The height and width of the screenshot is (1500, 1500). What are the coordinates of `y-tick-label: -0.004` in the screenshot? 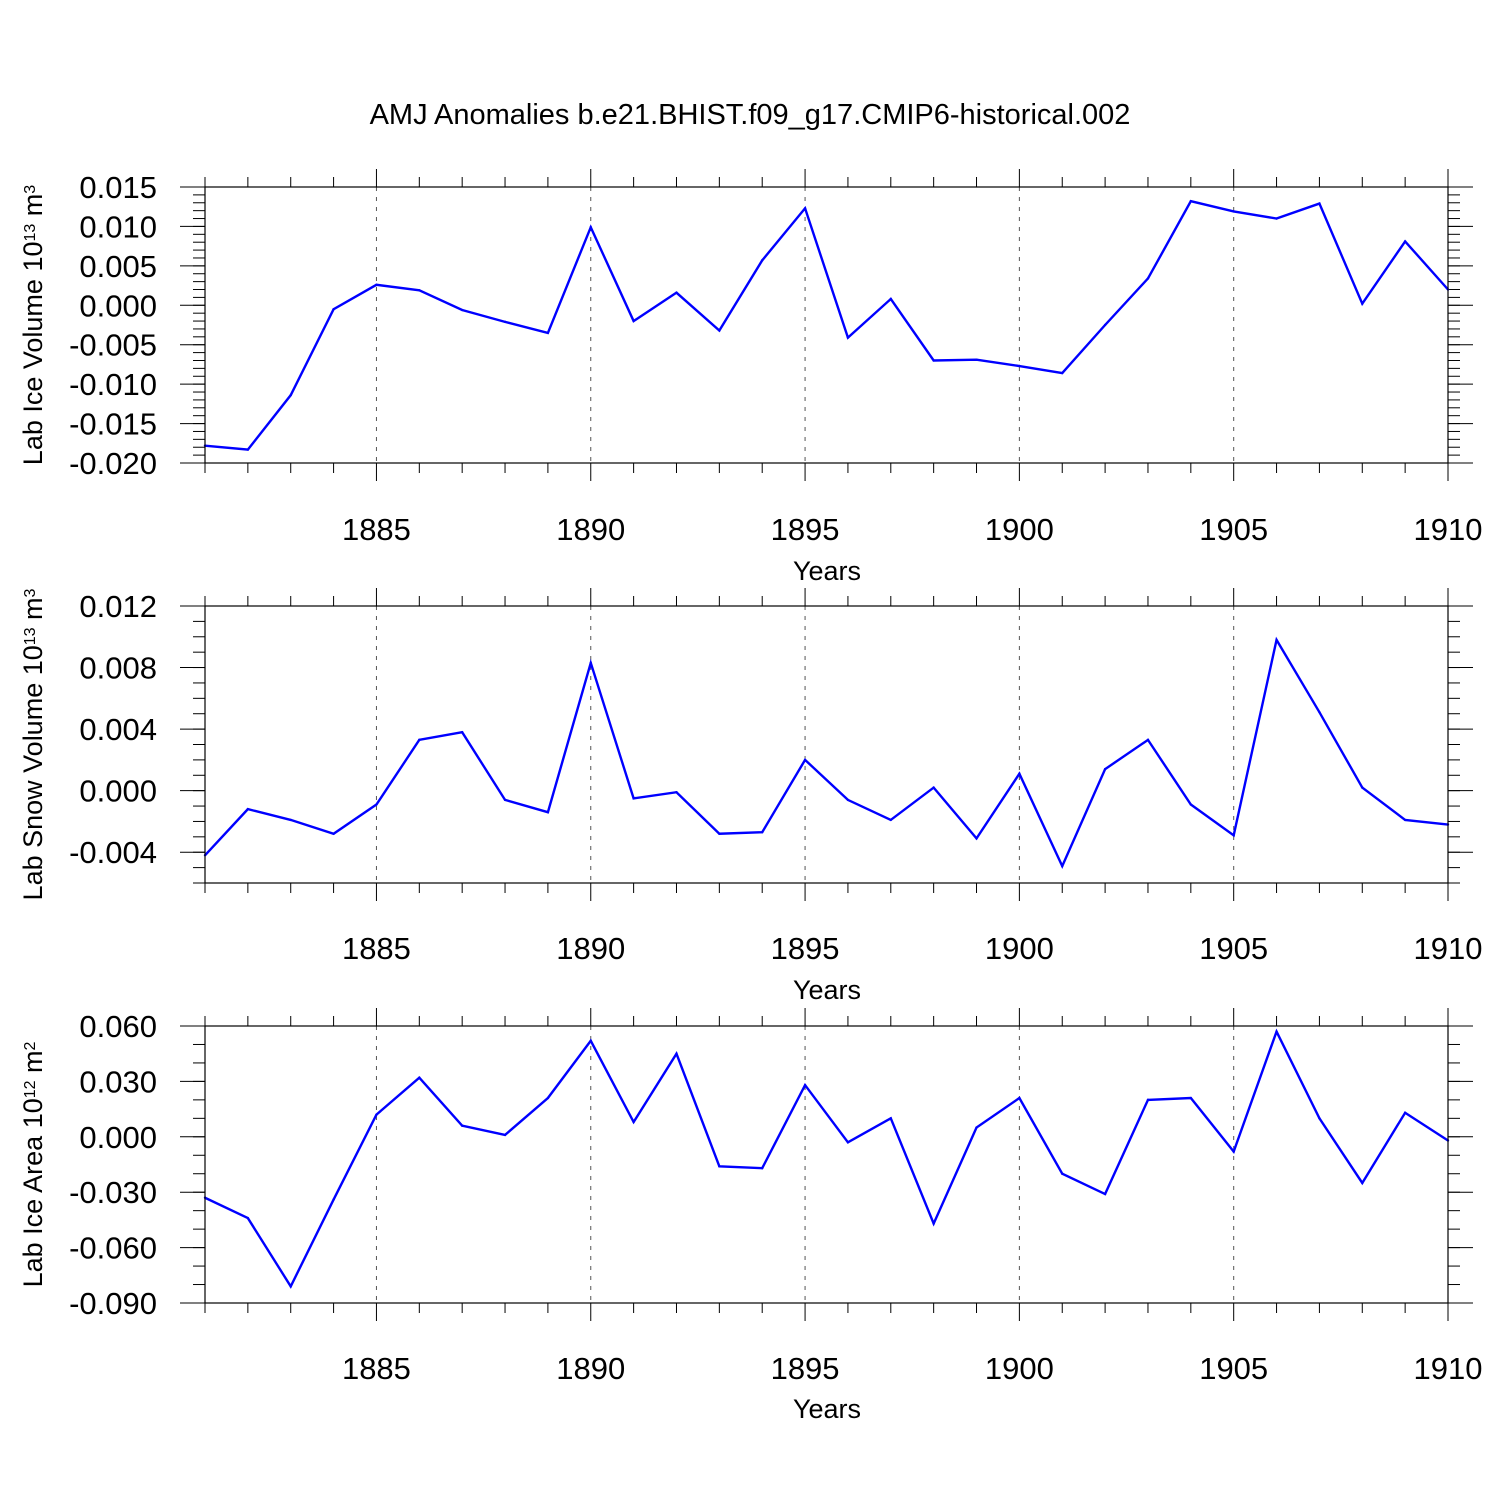 It's located at (113, 852).